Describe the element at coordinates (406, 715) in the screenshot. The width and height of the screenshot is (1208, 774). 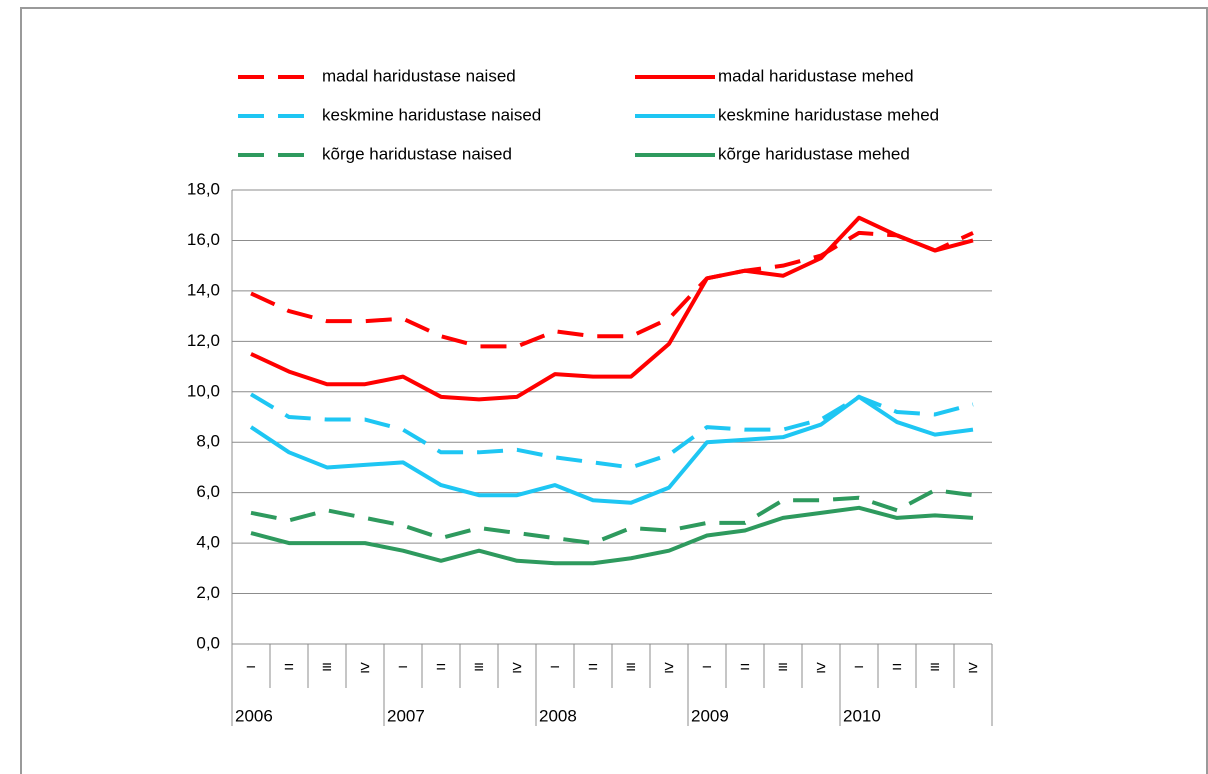
I see `year-label: 2007` at that location.